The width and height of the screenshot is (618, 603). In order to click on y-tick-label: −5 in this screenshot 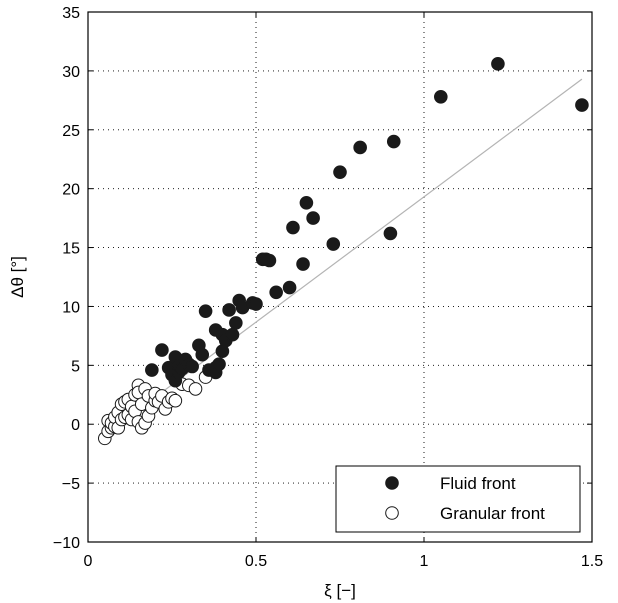, I will do `click(71, 484)`.